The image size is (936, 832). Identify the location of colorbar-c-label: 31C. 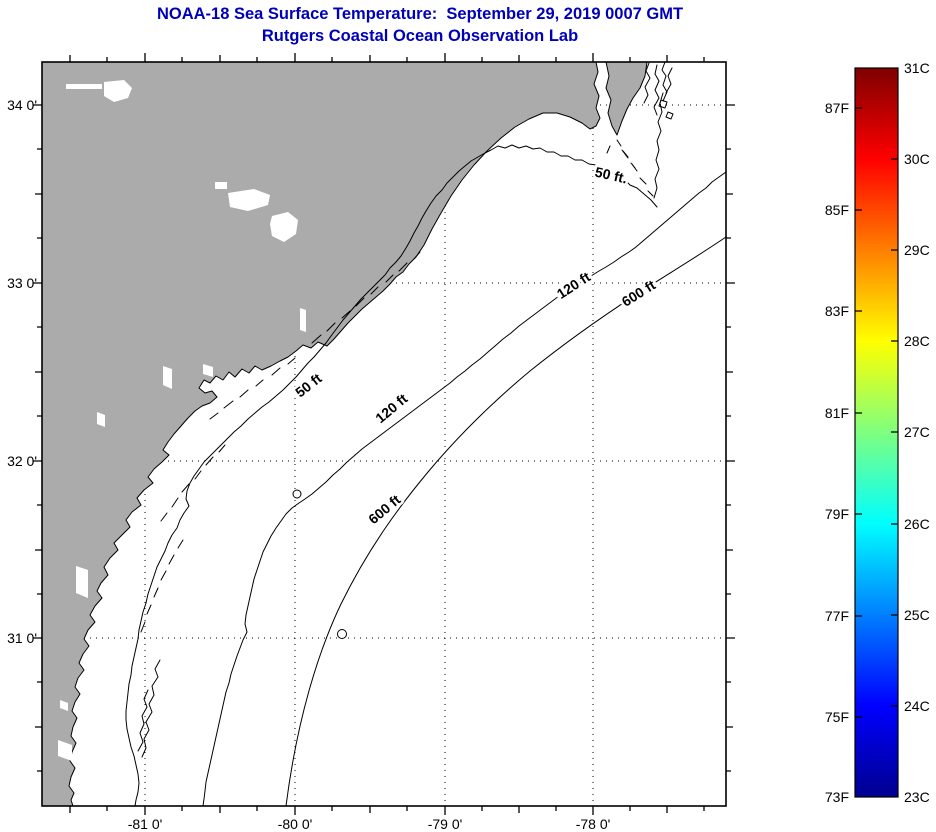
(917, 68).